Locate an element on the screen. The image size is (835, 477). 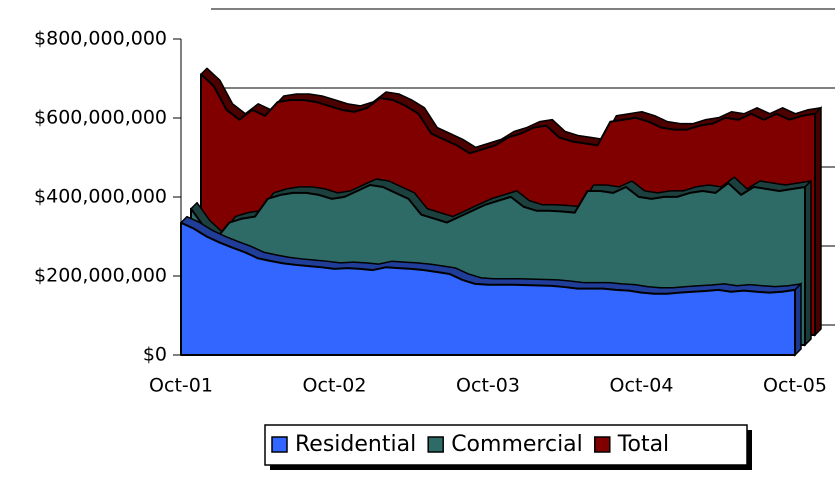
legend-box is located at coordinates (506, 445).